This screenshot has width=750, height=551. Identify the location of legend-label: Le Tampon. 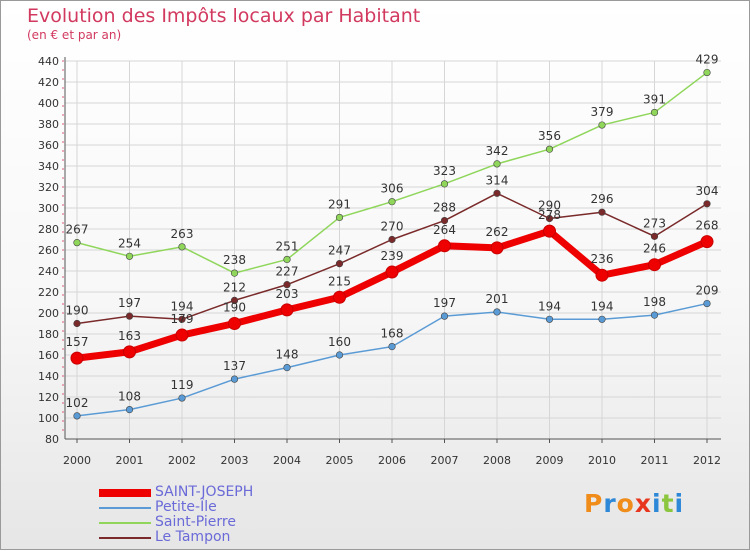
(193, 537).